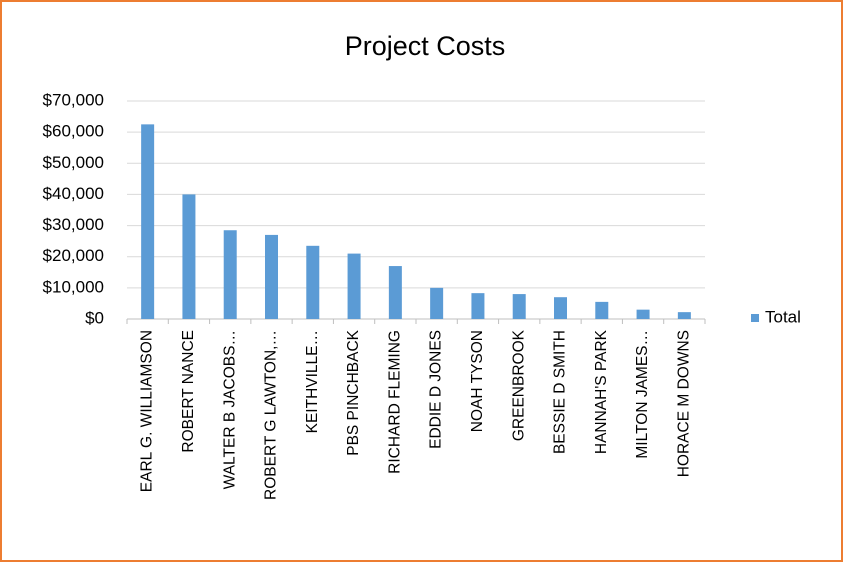  What do you see at coordinates (436, 389) in the screenshot?
I see `x-tick-label: EDDIE D JONES` at bounding box center [436, 389].